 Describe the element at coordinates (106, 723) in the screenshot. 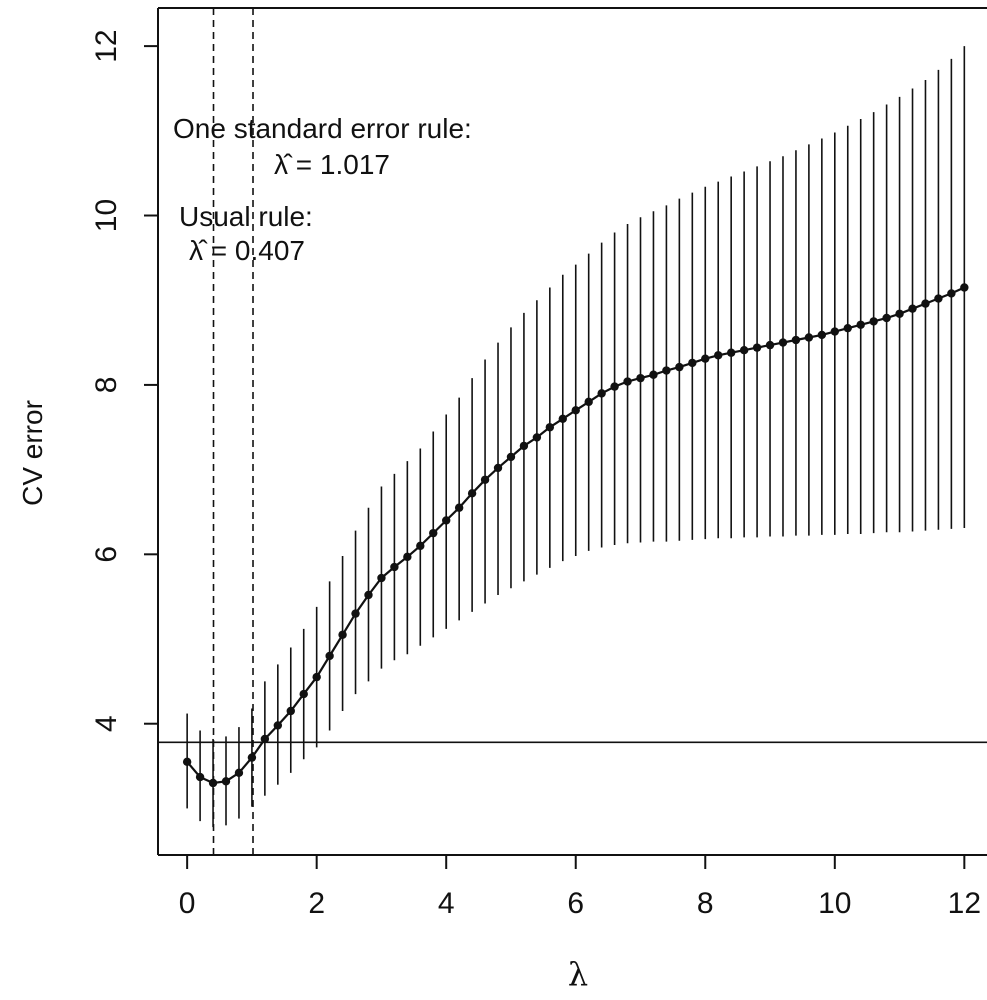

I see `y-tick-label: 4` at that location.